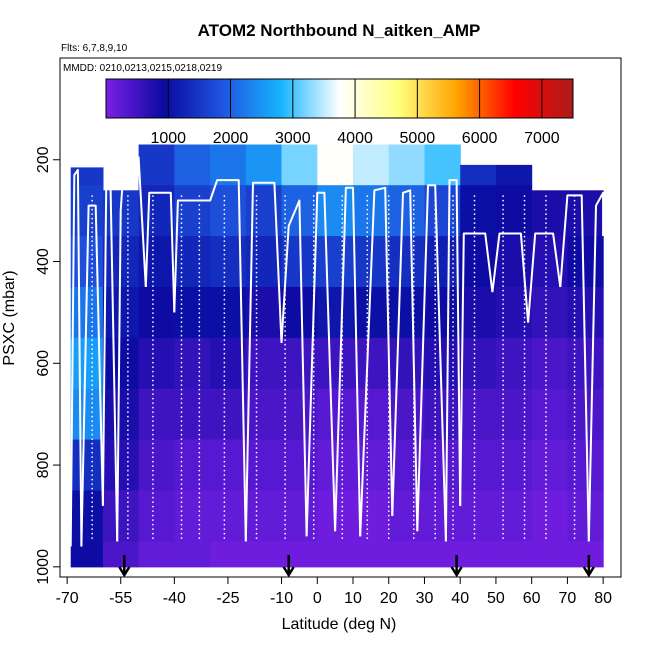 Image resolution: width=650 pixels, height=650 pixels. What do you see at coordinates (227, 598) in the screenshot?
I see `x-tick-label: -25` at bounding box center [227, 598].